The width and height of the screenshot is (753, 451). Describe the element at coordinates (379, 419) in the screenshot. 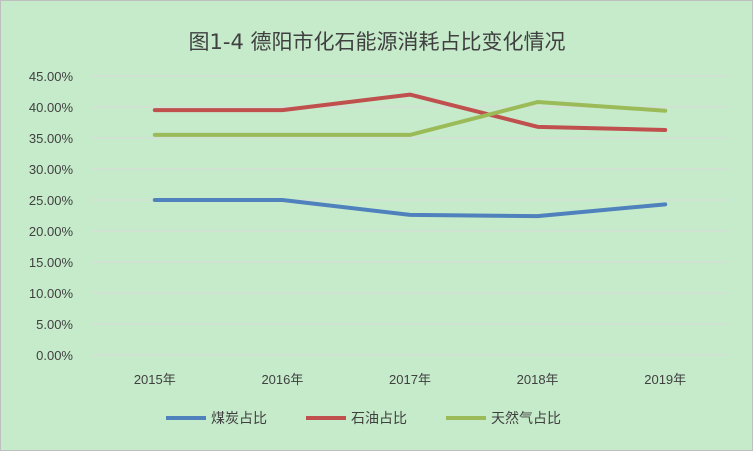

I see `legend-label: 石油占比` at that location.